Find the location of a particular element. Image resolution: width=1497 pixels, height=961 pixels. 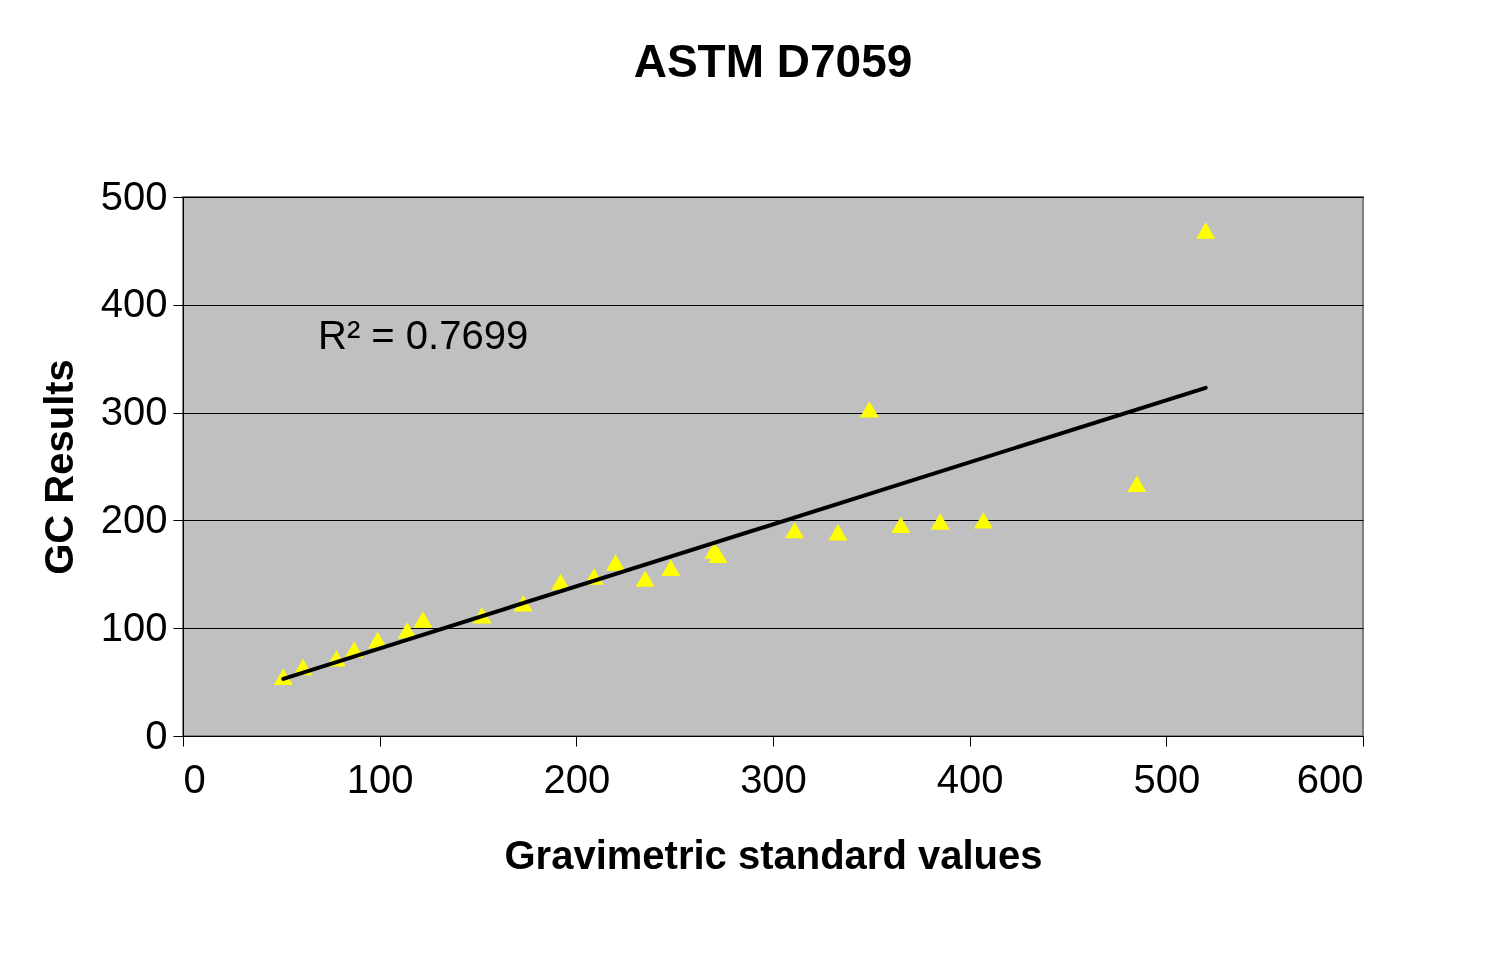

x-tick-label: 100 is located at coordinates (380, 778).